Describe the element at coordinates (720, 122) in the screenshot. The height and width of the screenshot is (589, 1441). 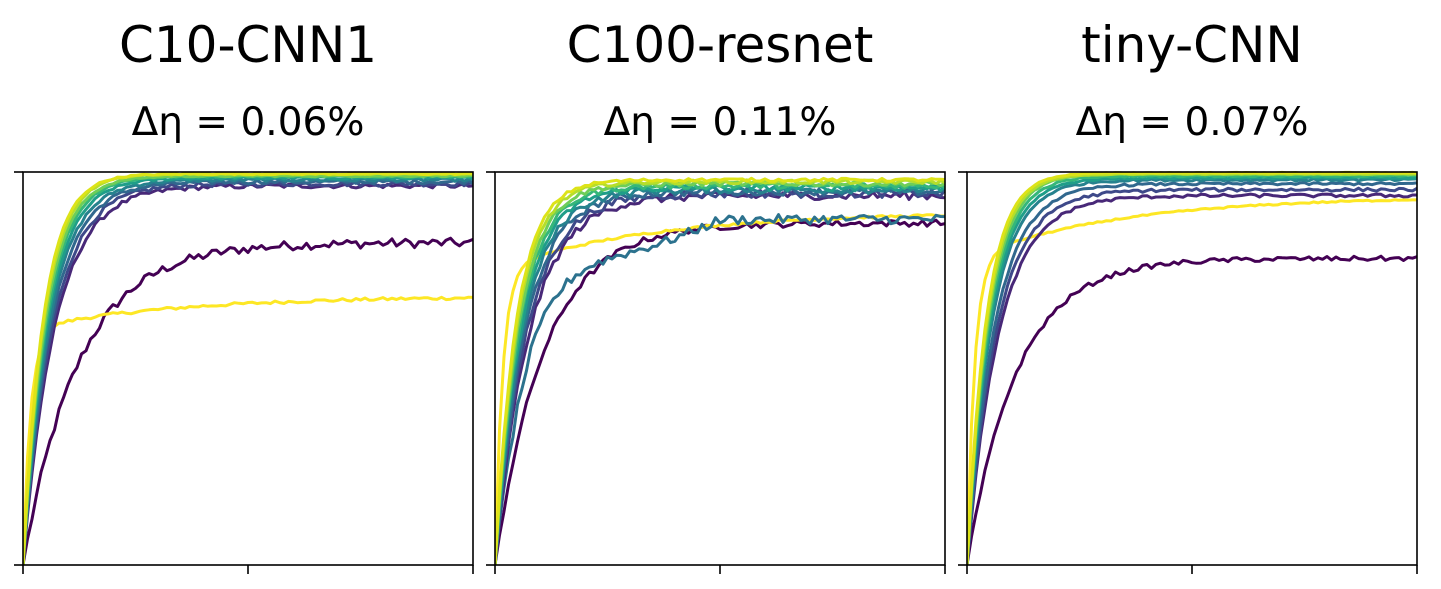
I see `panel-2-subtitle: Δη = 0.11%` at that location.